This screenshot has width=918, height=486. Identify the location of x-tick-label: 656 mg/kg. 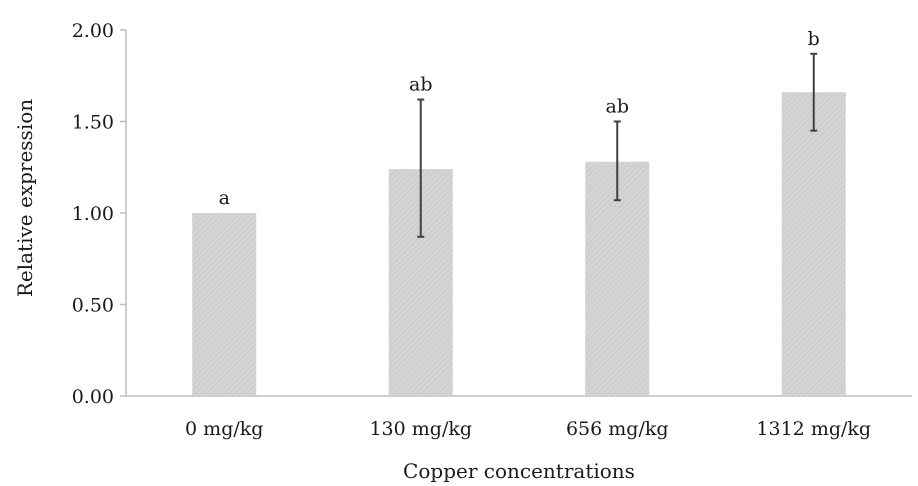
(617, 429).